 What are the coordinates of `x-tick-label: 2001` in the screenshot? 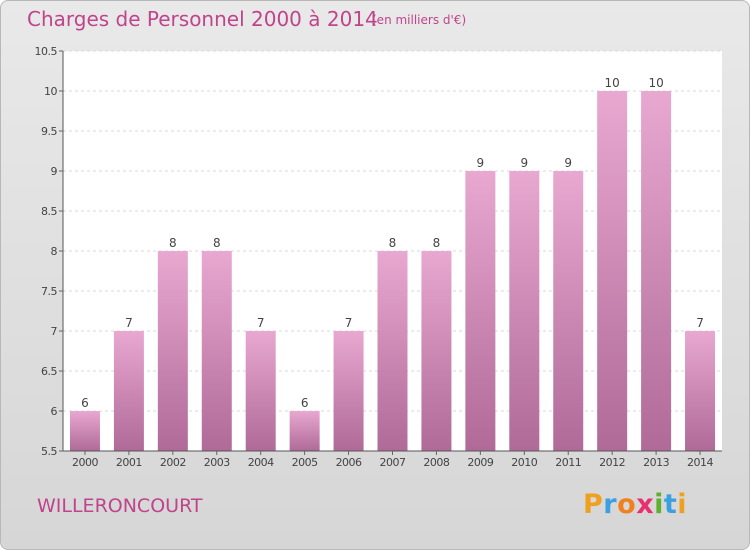 It's located at (129, 462).